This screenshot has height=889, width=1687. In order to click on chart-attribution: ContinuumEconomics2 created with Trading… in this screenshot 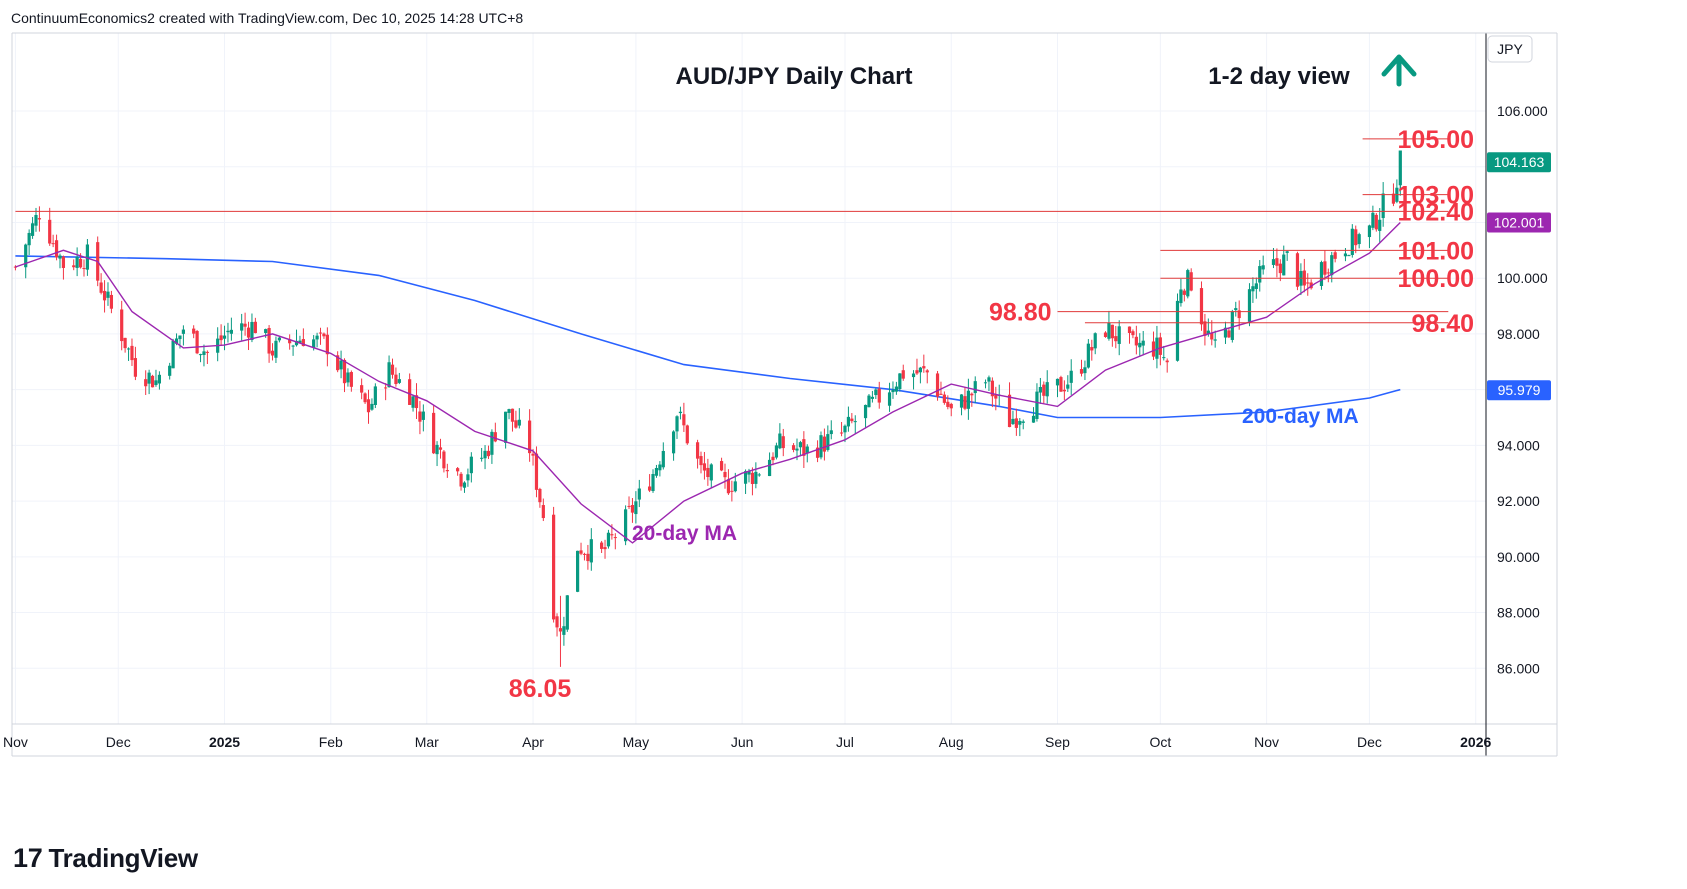, I will do `click(267, 18)`.